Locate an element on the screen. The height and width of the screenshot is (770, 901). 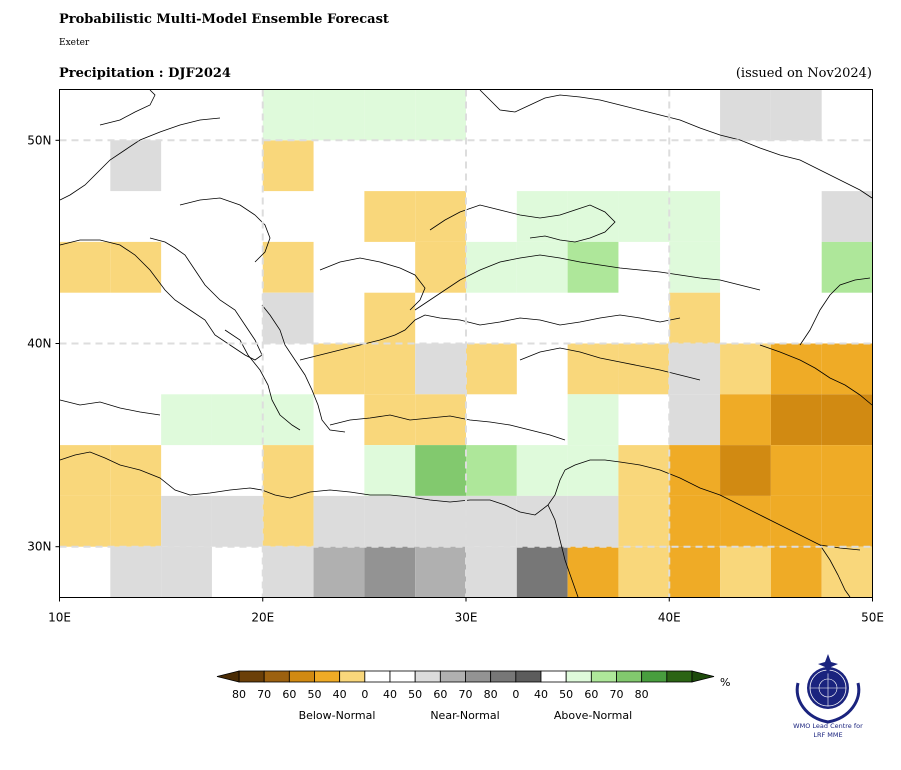
y-ticks: 50N 40N 30N is located at coordinates (43, 343).